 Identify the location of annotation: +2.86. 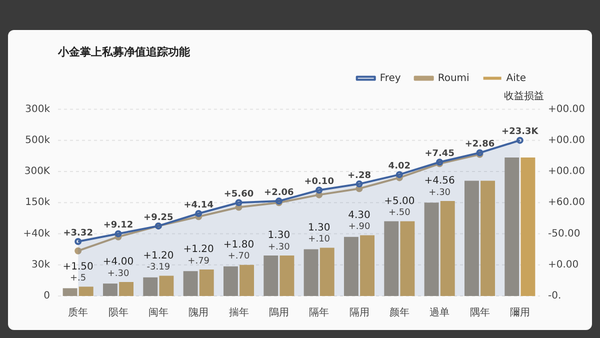
(479, 145).